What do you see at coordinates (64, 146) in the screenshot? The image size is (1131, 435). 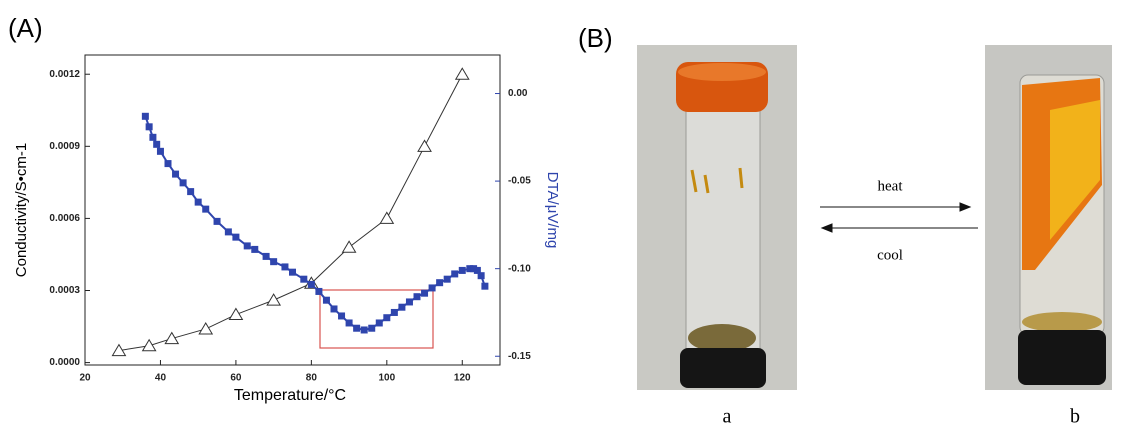 I see `y-tick-label: 0.0009` at bounding box center [64, 146].